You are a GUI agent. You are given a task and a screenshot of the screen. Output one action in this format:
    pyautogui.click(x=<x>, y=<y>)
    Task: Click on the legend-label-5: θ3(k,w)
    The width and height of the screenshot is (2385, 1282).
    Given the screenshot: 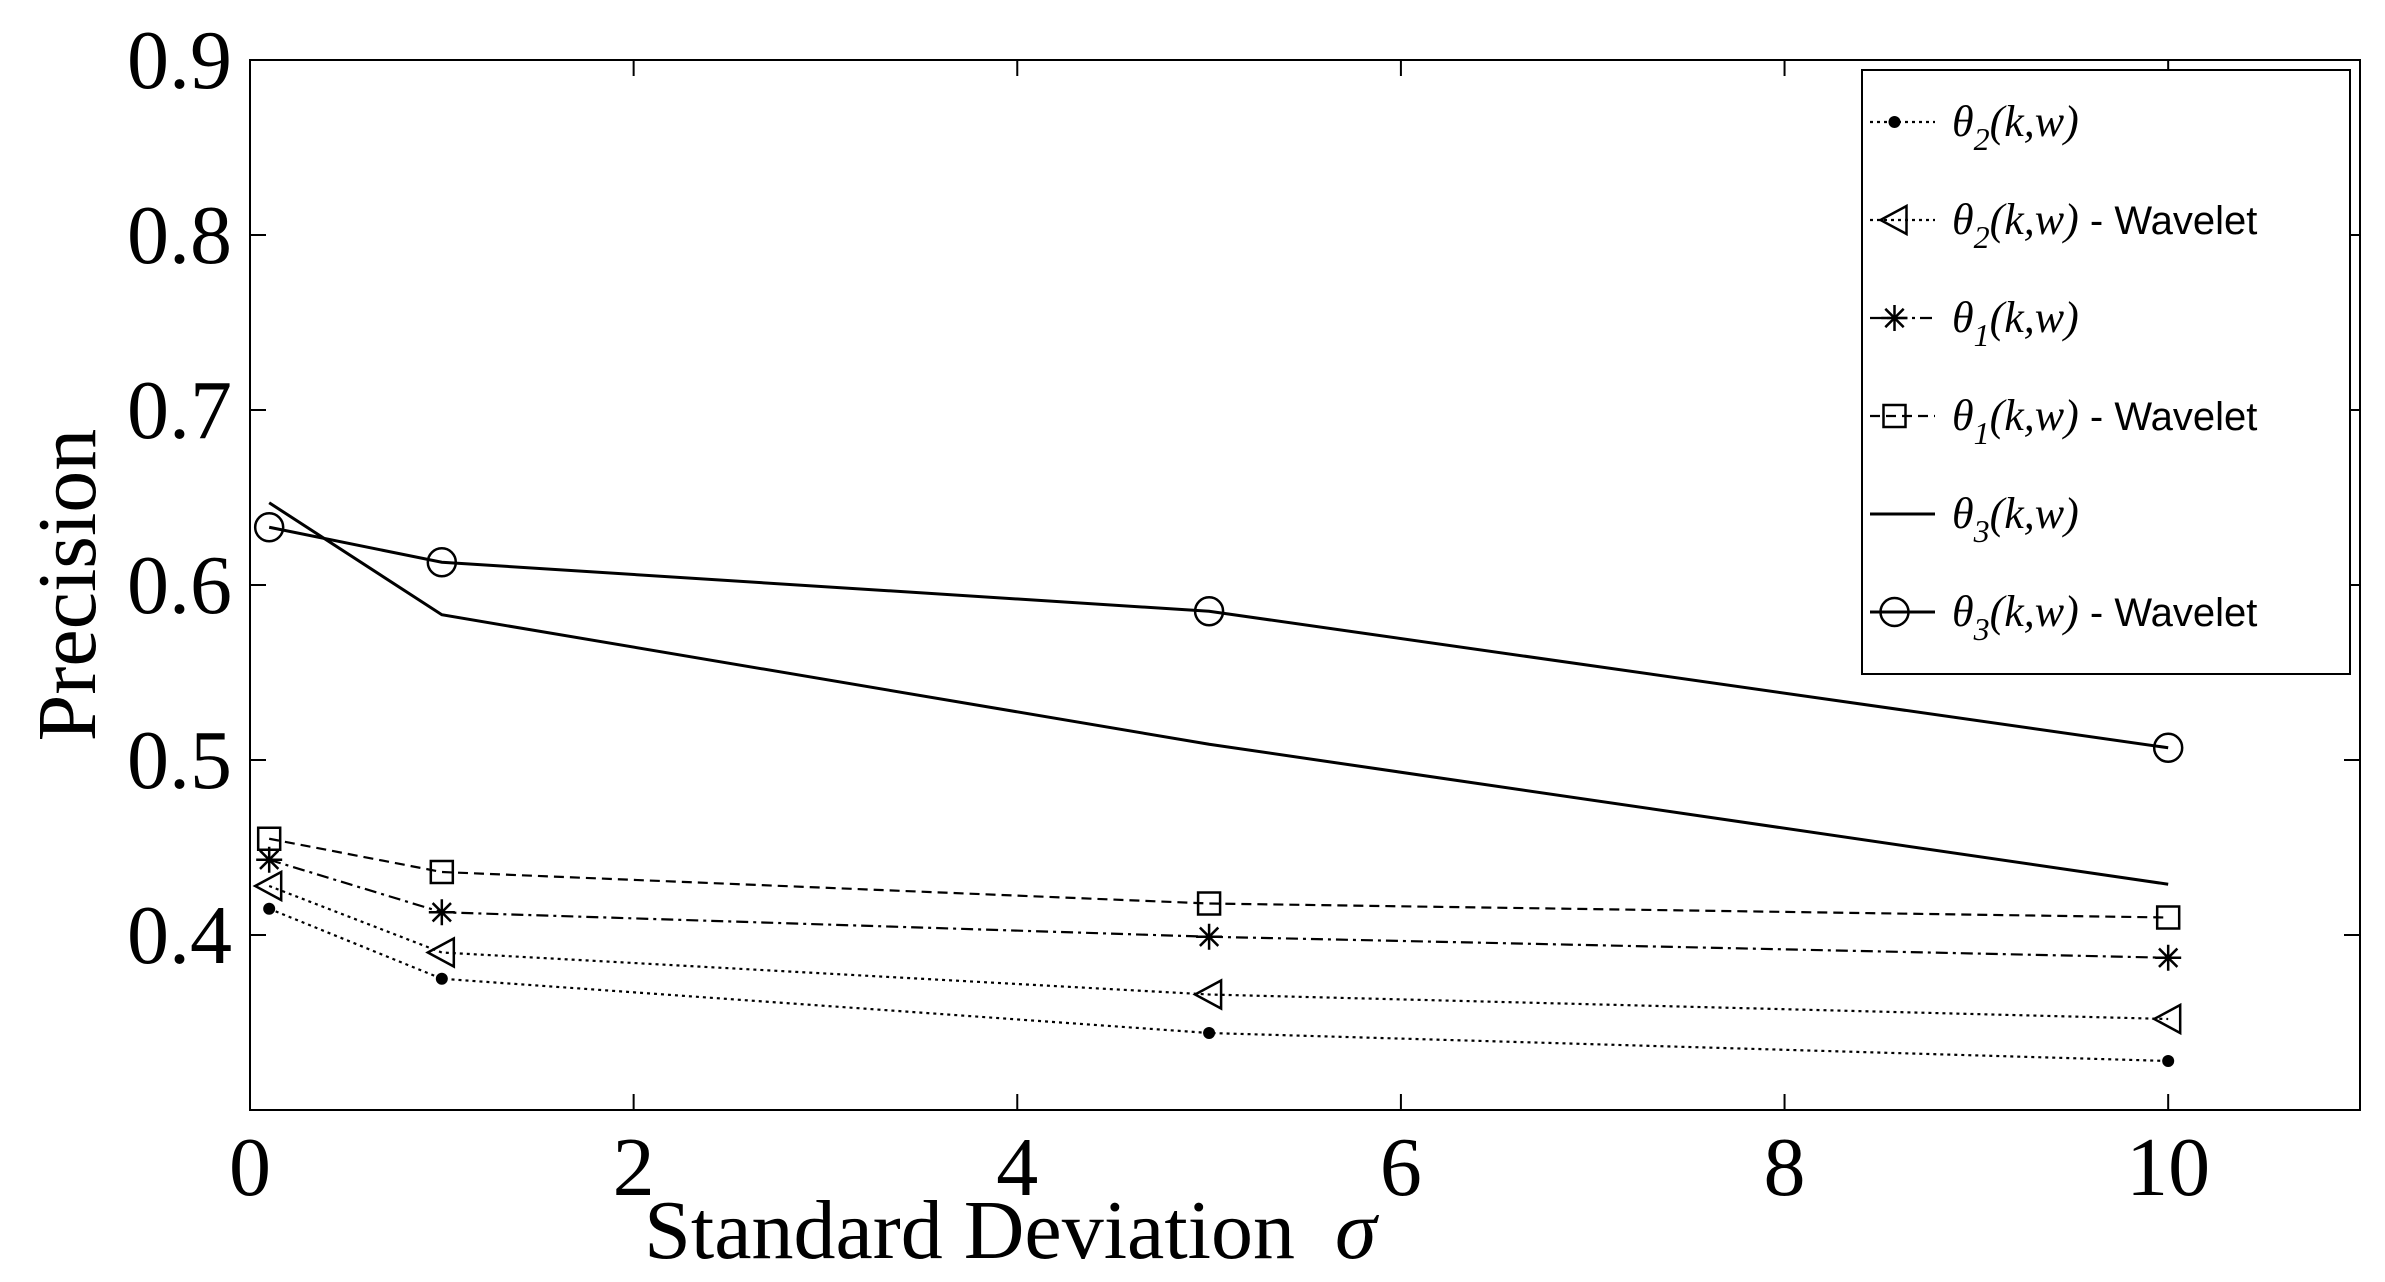 What is the action you would take?
    pyautogui.click(x=2015, y=519)
    